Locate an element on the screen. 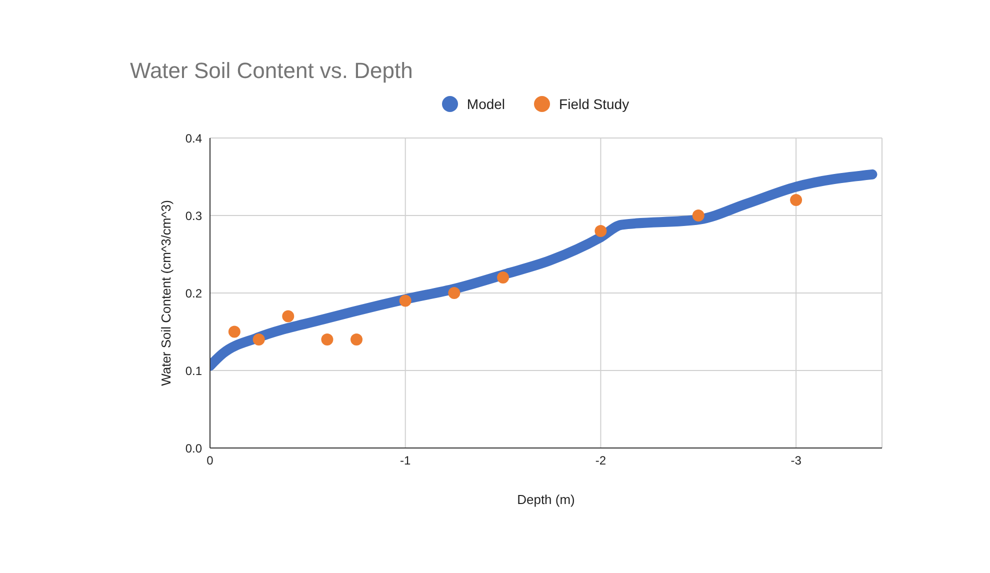  y-tick-label: 0.0 is located at coordinates (193, 448).